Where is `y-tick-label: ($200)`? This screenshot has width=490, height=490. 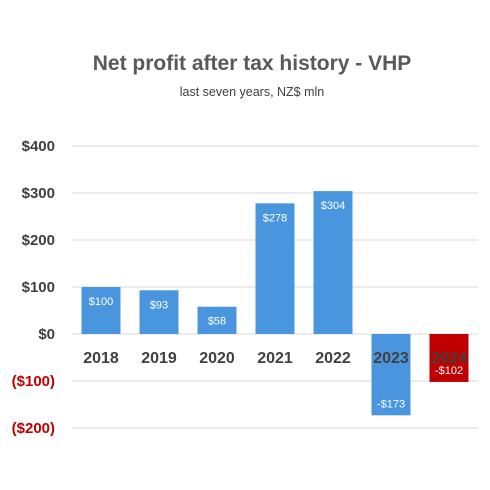
y-tick-label: ($200) is located at coordinates (33, 428).